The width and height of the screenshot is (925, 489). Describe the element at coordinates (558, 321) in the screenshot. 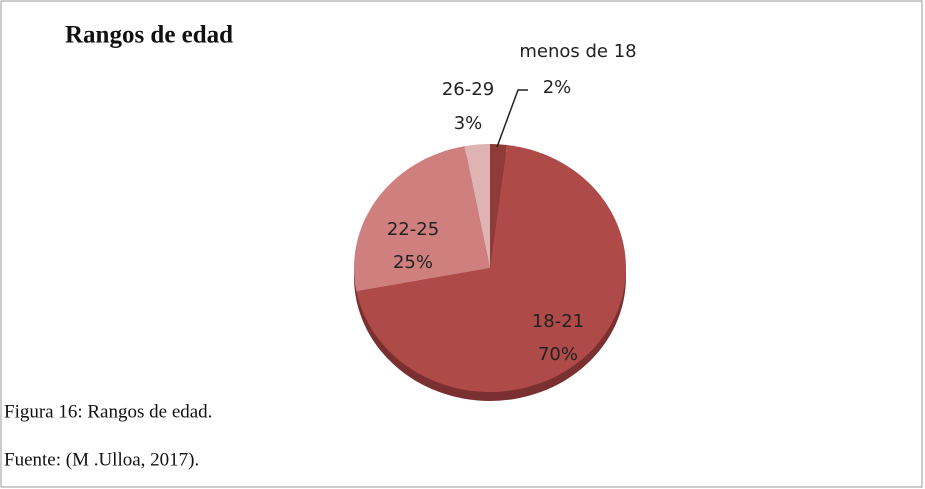

I see `slice-category-label: 18-21` at that location.